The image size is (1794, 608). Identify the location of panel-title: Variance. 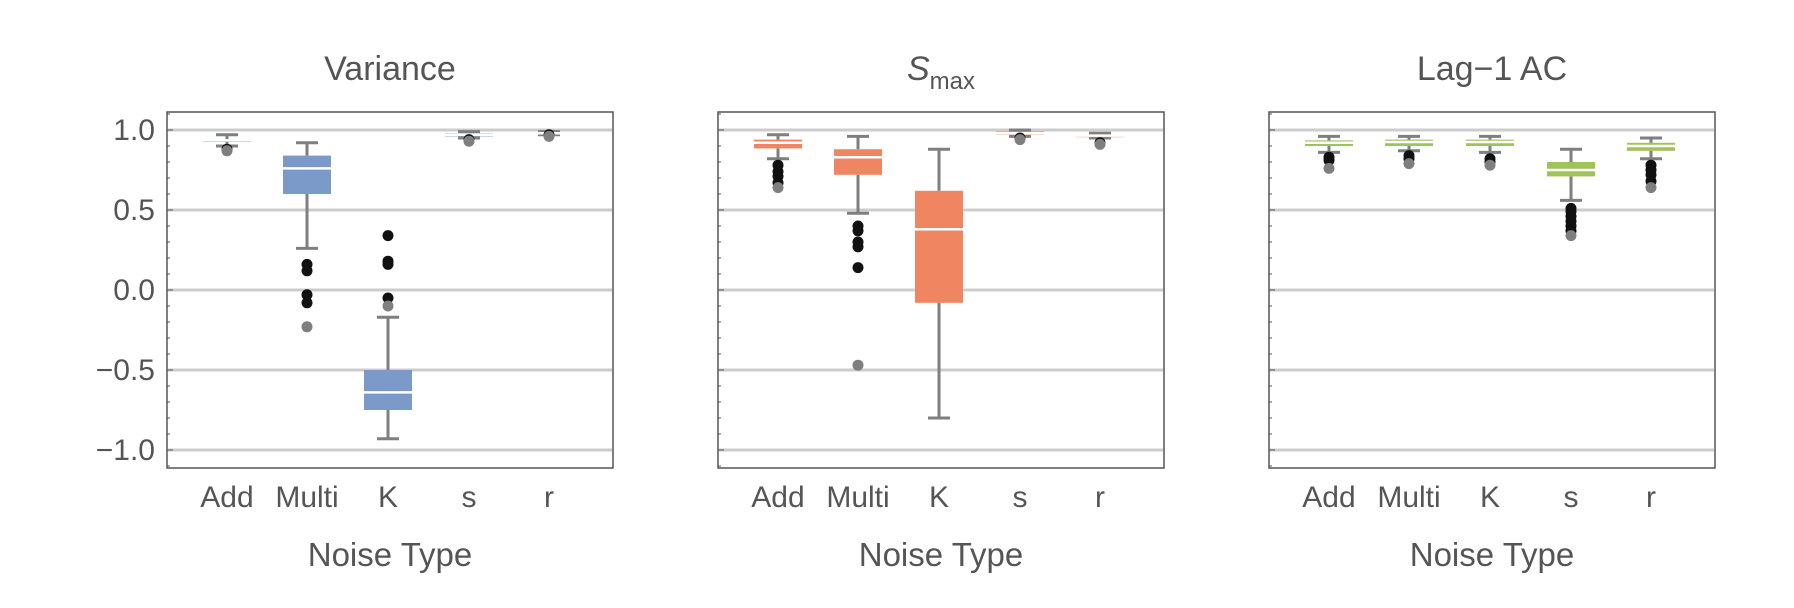
(390, 69).